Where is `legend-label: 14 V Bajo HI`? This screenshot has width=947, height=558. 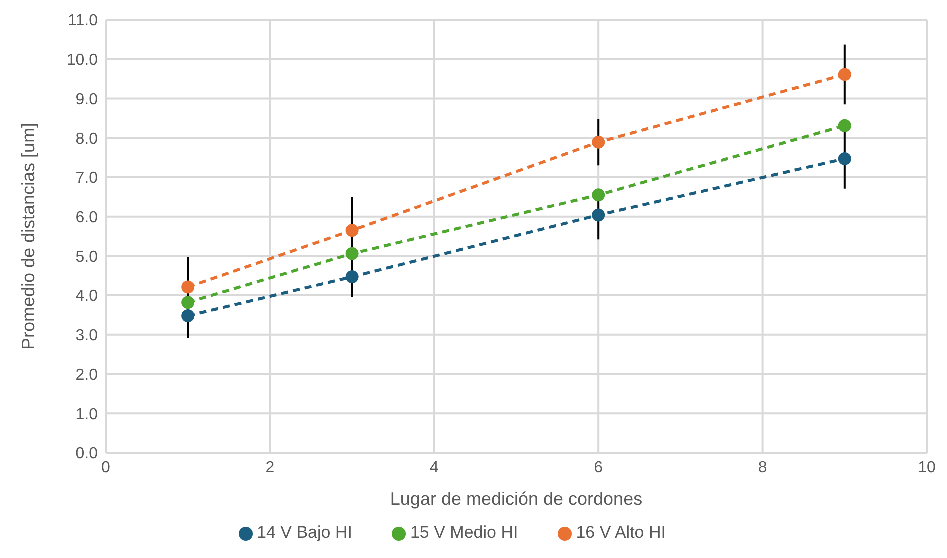
legend-label: 14 V Bajo HI is located at coordinates (304, 532).